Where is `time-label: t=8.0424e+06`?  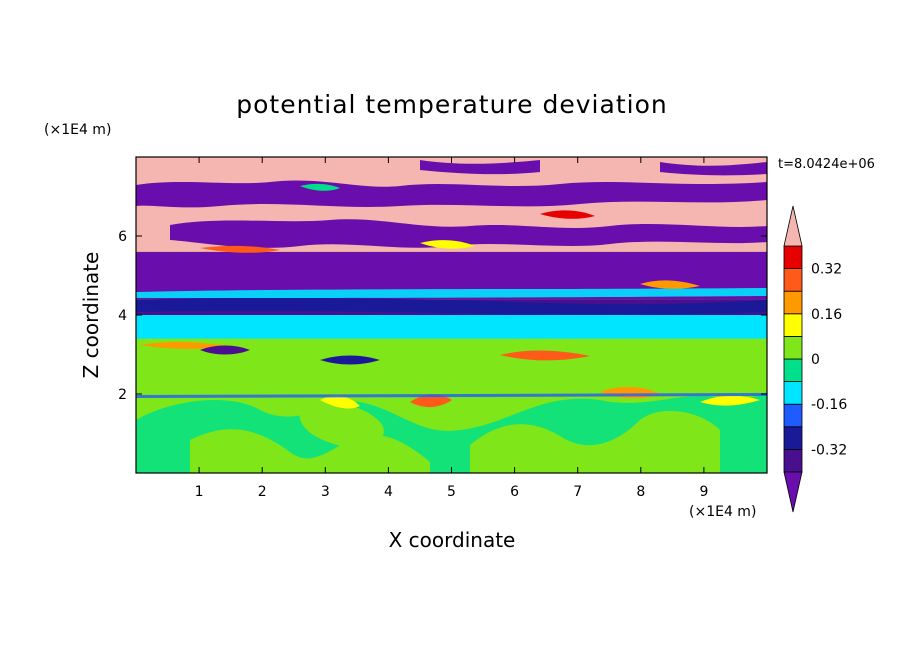
time-label: t=8.0424e+06 is located at coordinates (826, 164).